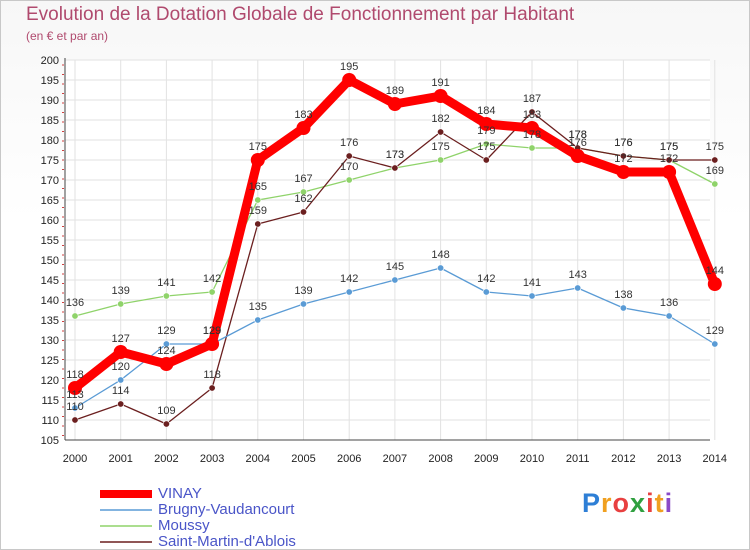  What do you see at coordinates (303, 115) in the screenshot?
I see `data-label: 183` at bounding box center [303, 115].